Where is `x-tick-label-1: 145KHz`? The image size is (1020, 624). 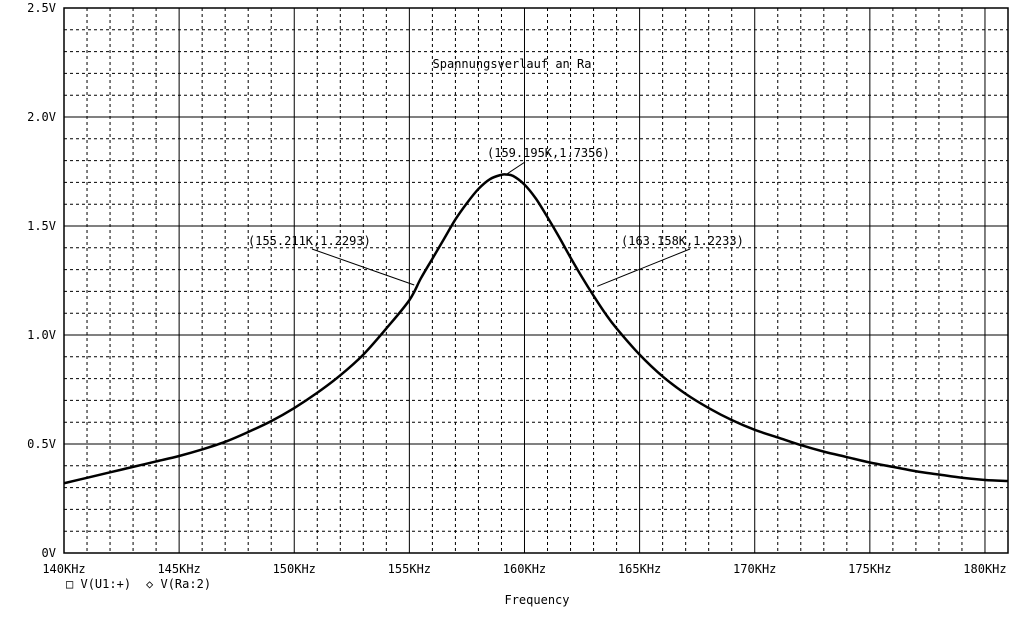
x-tick-label-1: 145KHz is located at coordinates (178, 569).